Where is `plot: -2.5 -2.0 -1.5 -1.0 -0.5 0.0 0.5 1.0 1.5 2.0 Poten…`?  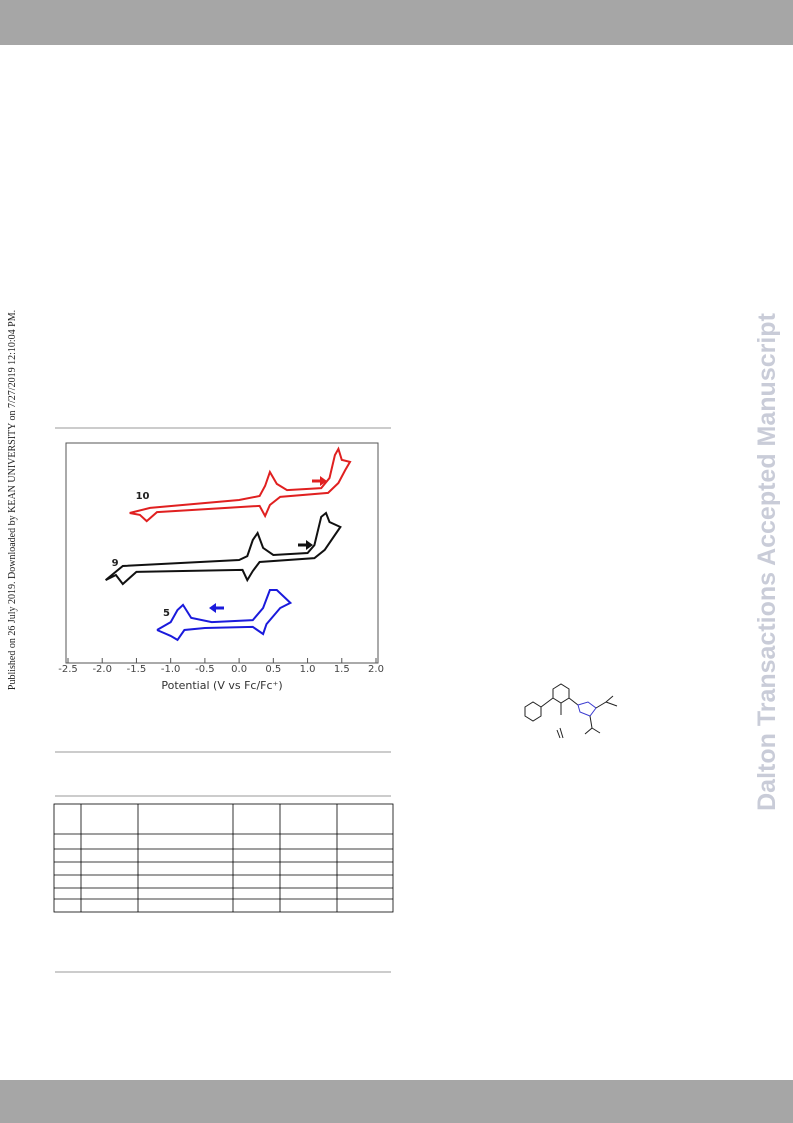 plot: -2.5 -2.0 -1.5 -1.0 -0.5 0.0 0.5 1.0 1.5 2.0 Poten… is located at coordinates (221, 569).